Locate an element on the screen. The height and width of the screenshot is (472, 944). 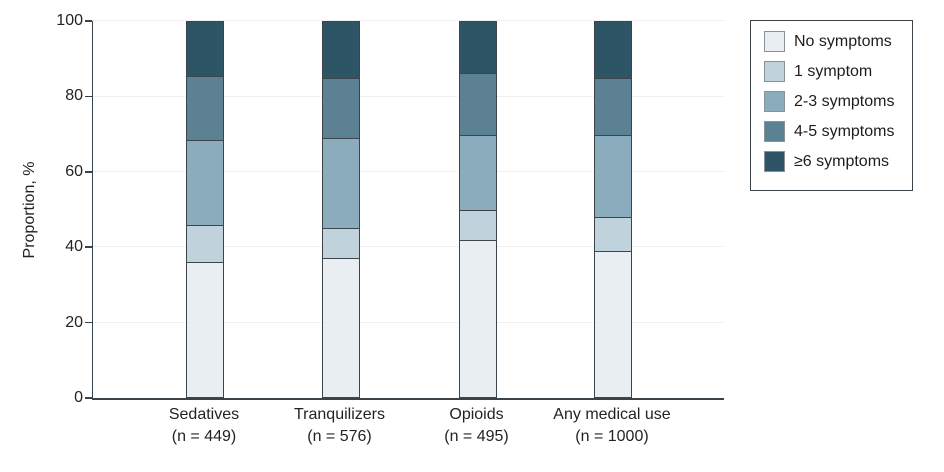
legend-label: ≥6 symptoms is located at coordinates (842, 161).